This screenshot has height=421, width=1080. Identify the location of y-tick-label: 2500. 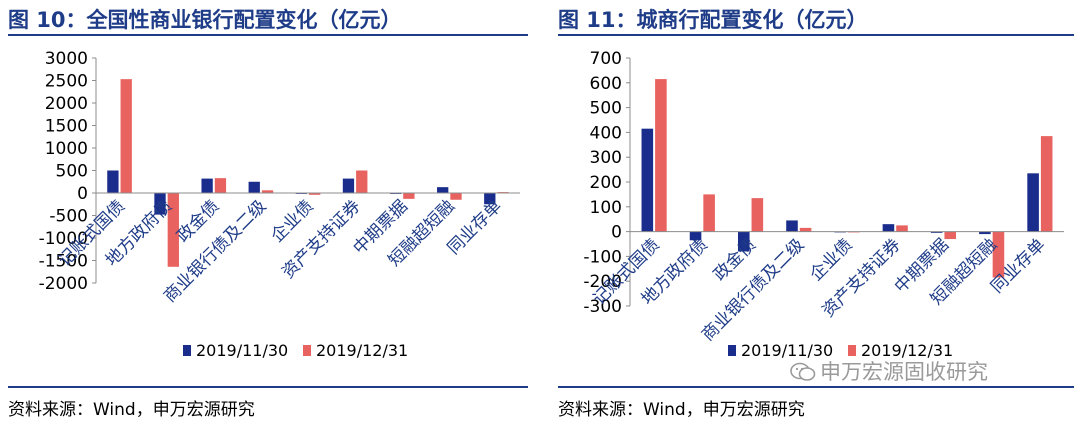
(66, 82).